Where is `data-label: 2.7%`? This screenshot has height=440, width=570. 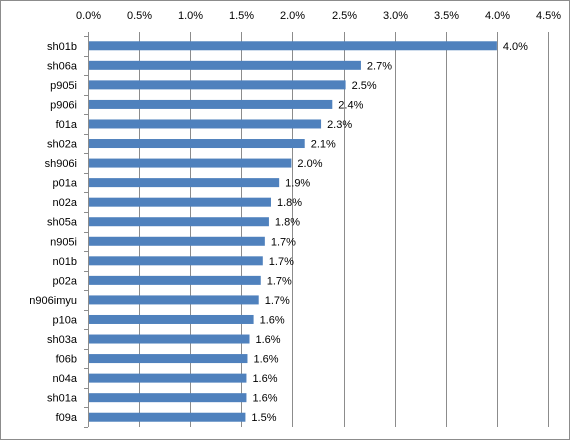
data-label: 2.7% is located at coordinates (379, 66).